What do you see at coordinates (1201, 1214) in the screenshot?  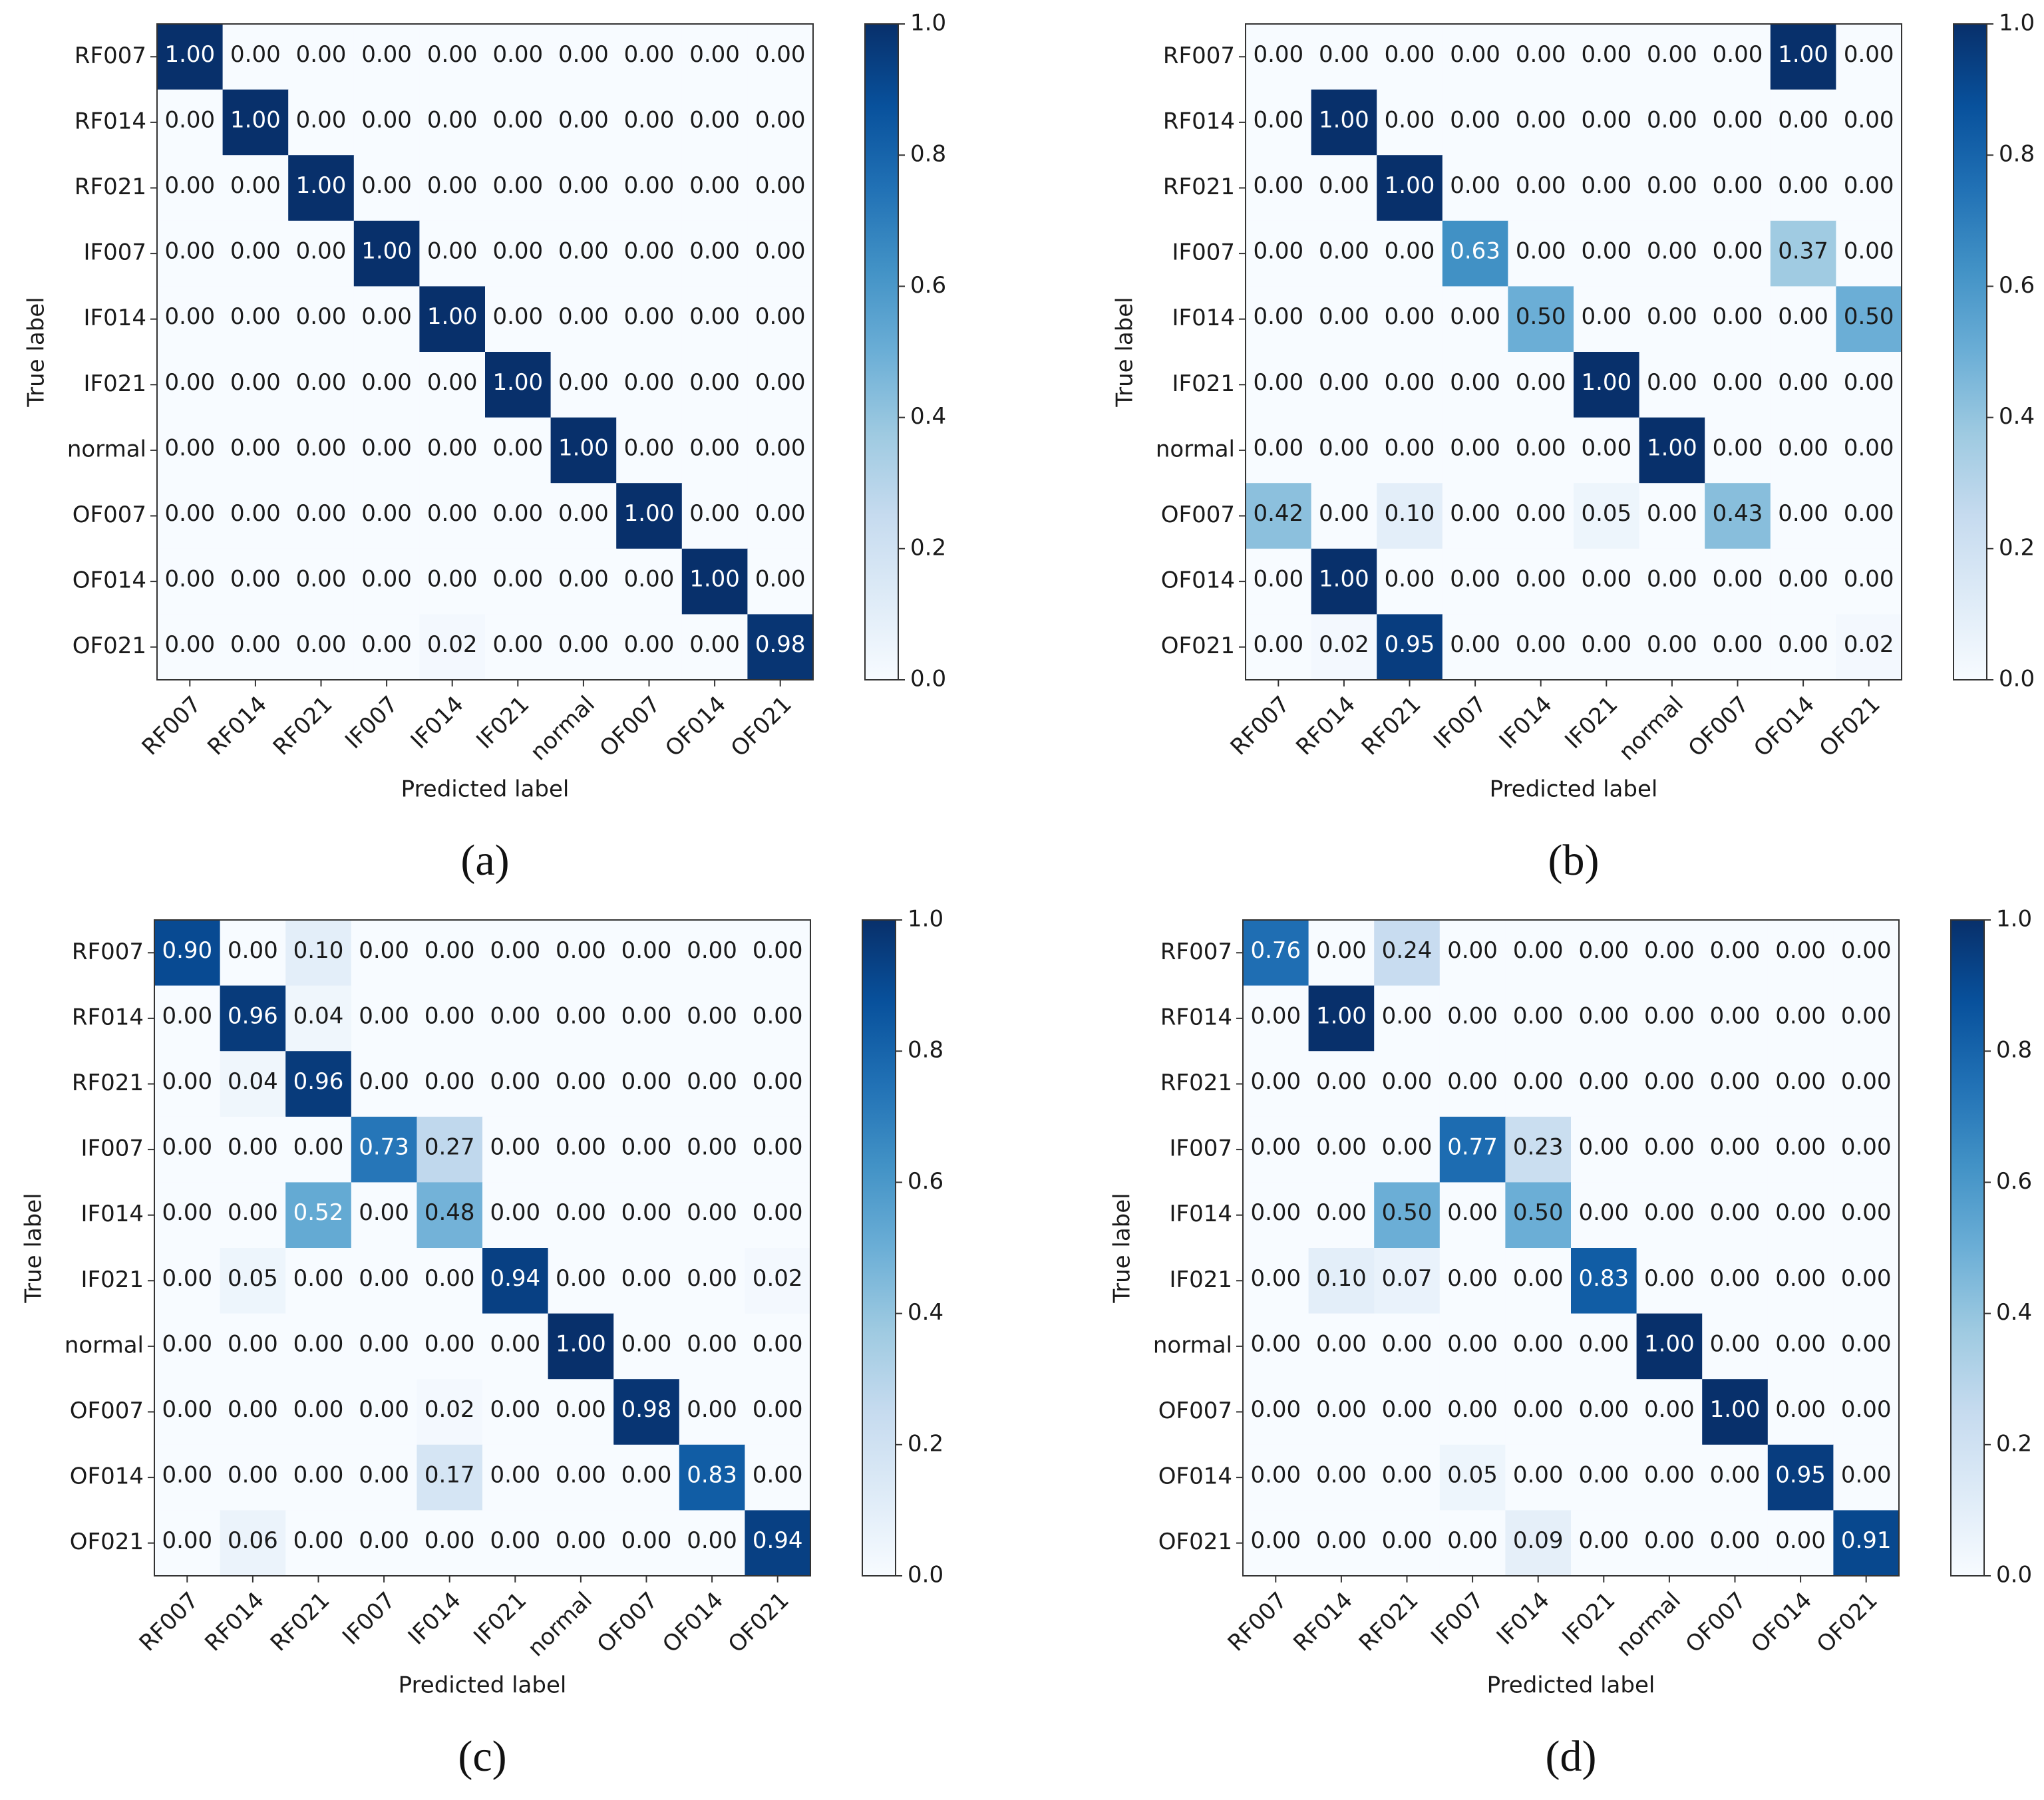 I see `y-tick-label: IF014` at bounding box center [1201, 1214].